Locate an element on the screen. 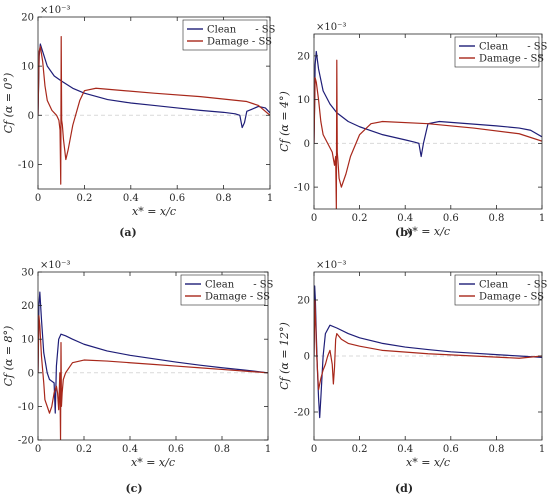 This screenshot has width=550, height=498. y-tick-label: 30 is located at coordinates (27, 273).